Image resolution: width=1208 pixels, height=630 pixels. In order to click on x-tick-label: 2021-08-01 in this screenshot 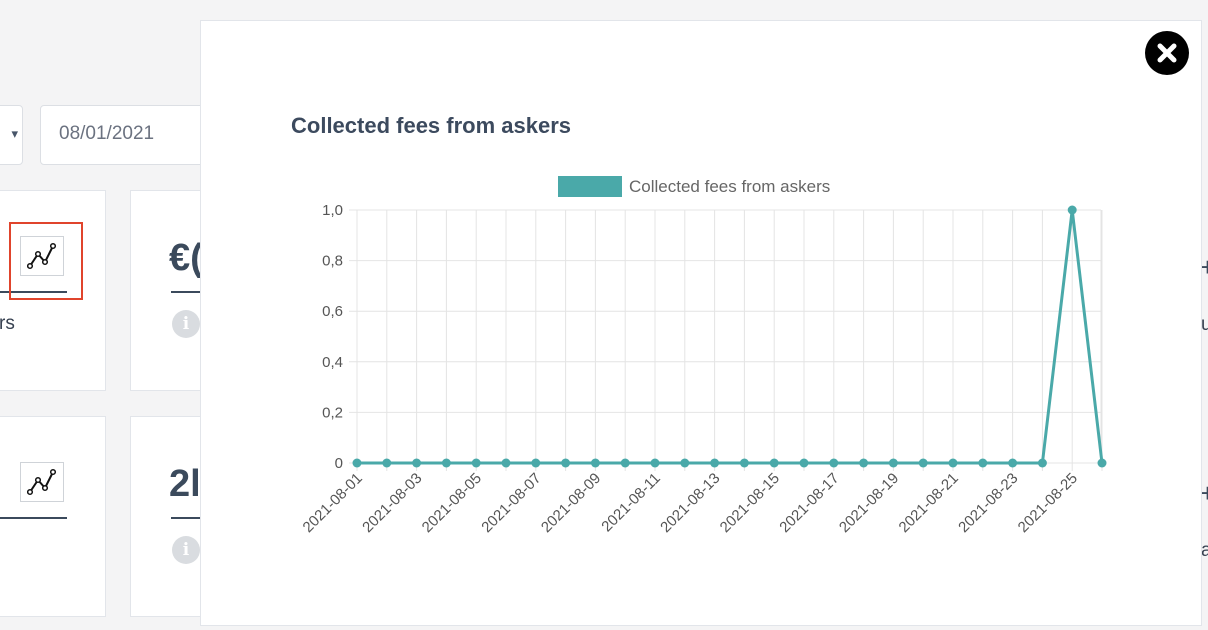, I will do `click(333, 503)`.